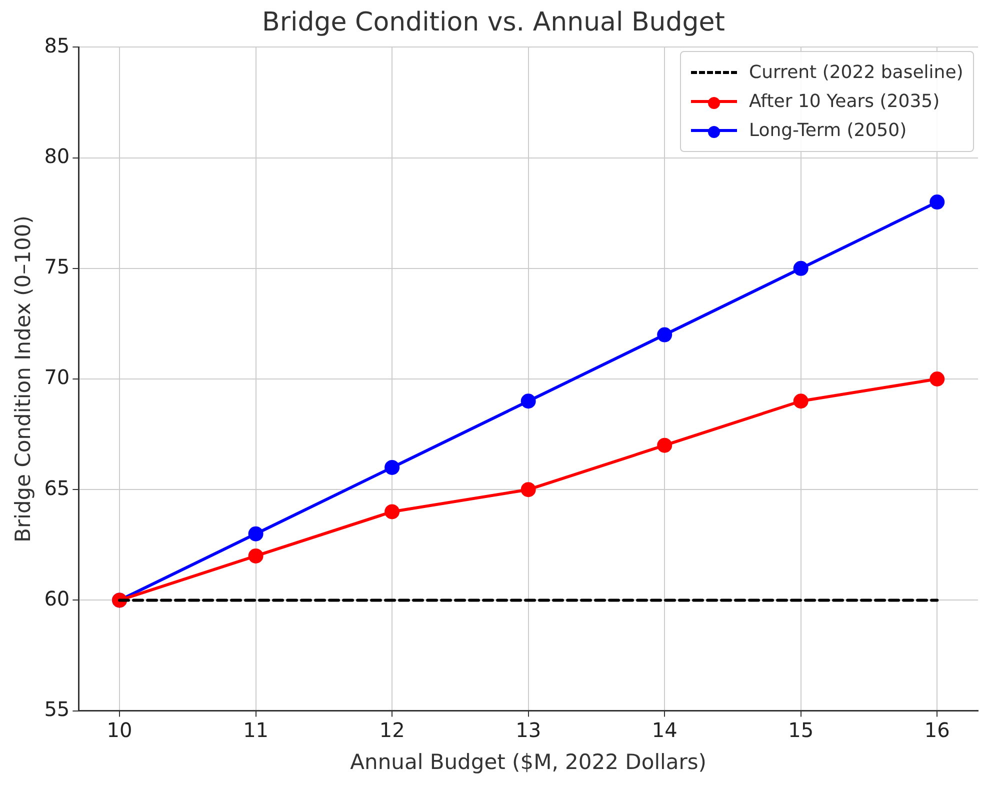 Image resolution: width=987 pixels, height=788 pixels. What do you see at coordinates (844, 101) in the screenshot?
I see `legend-label: After 10 Years (2035)` at bounding box center [844, 101].